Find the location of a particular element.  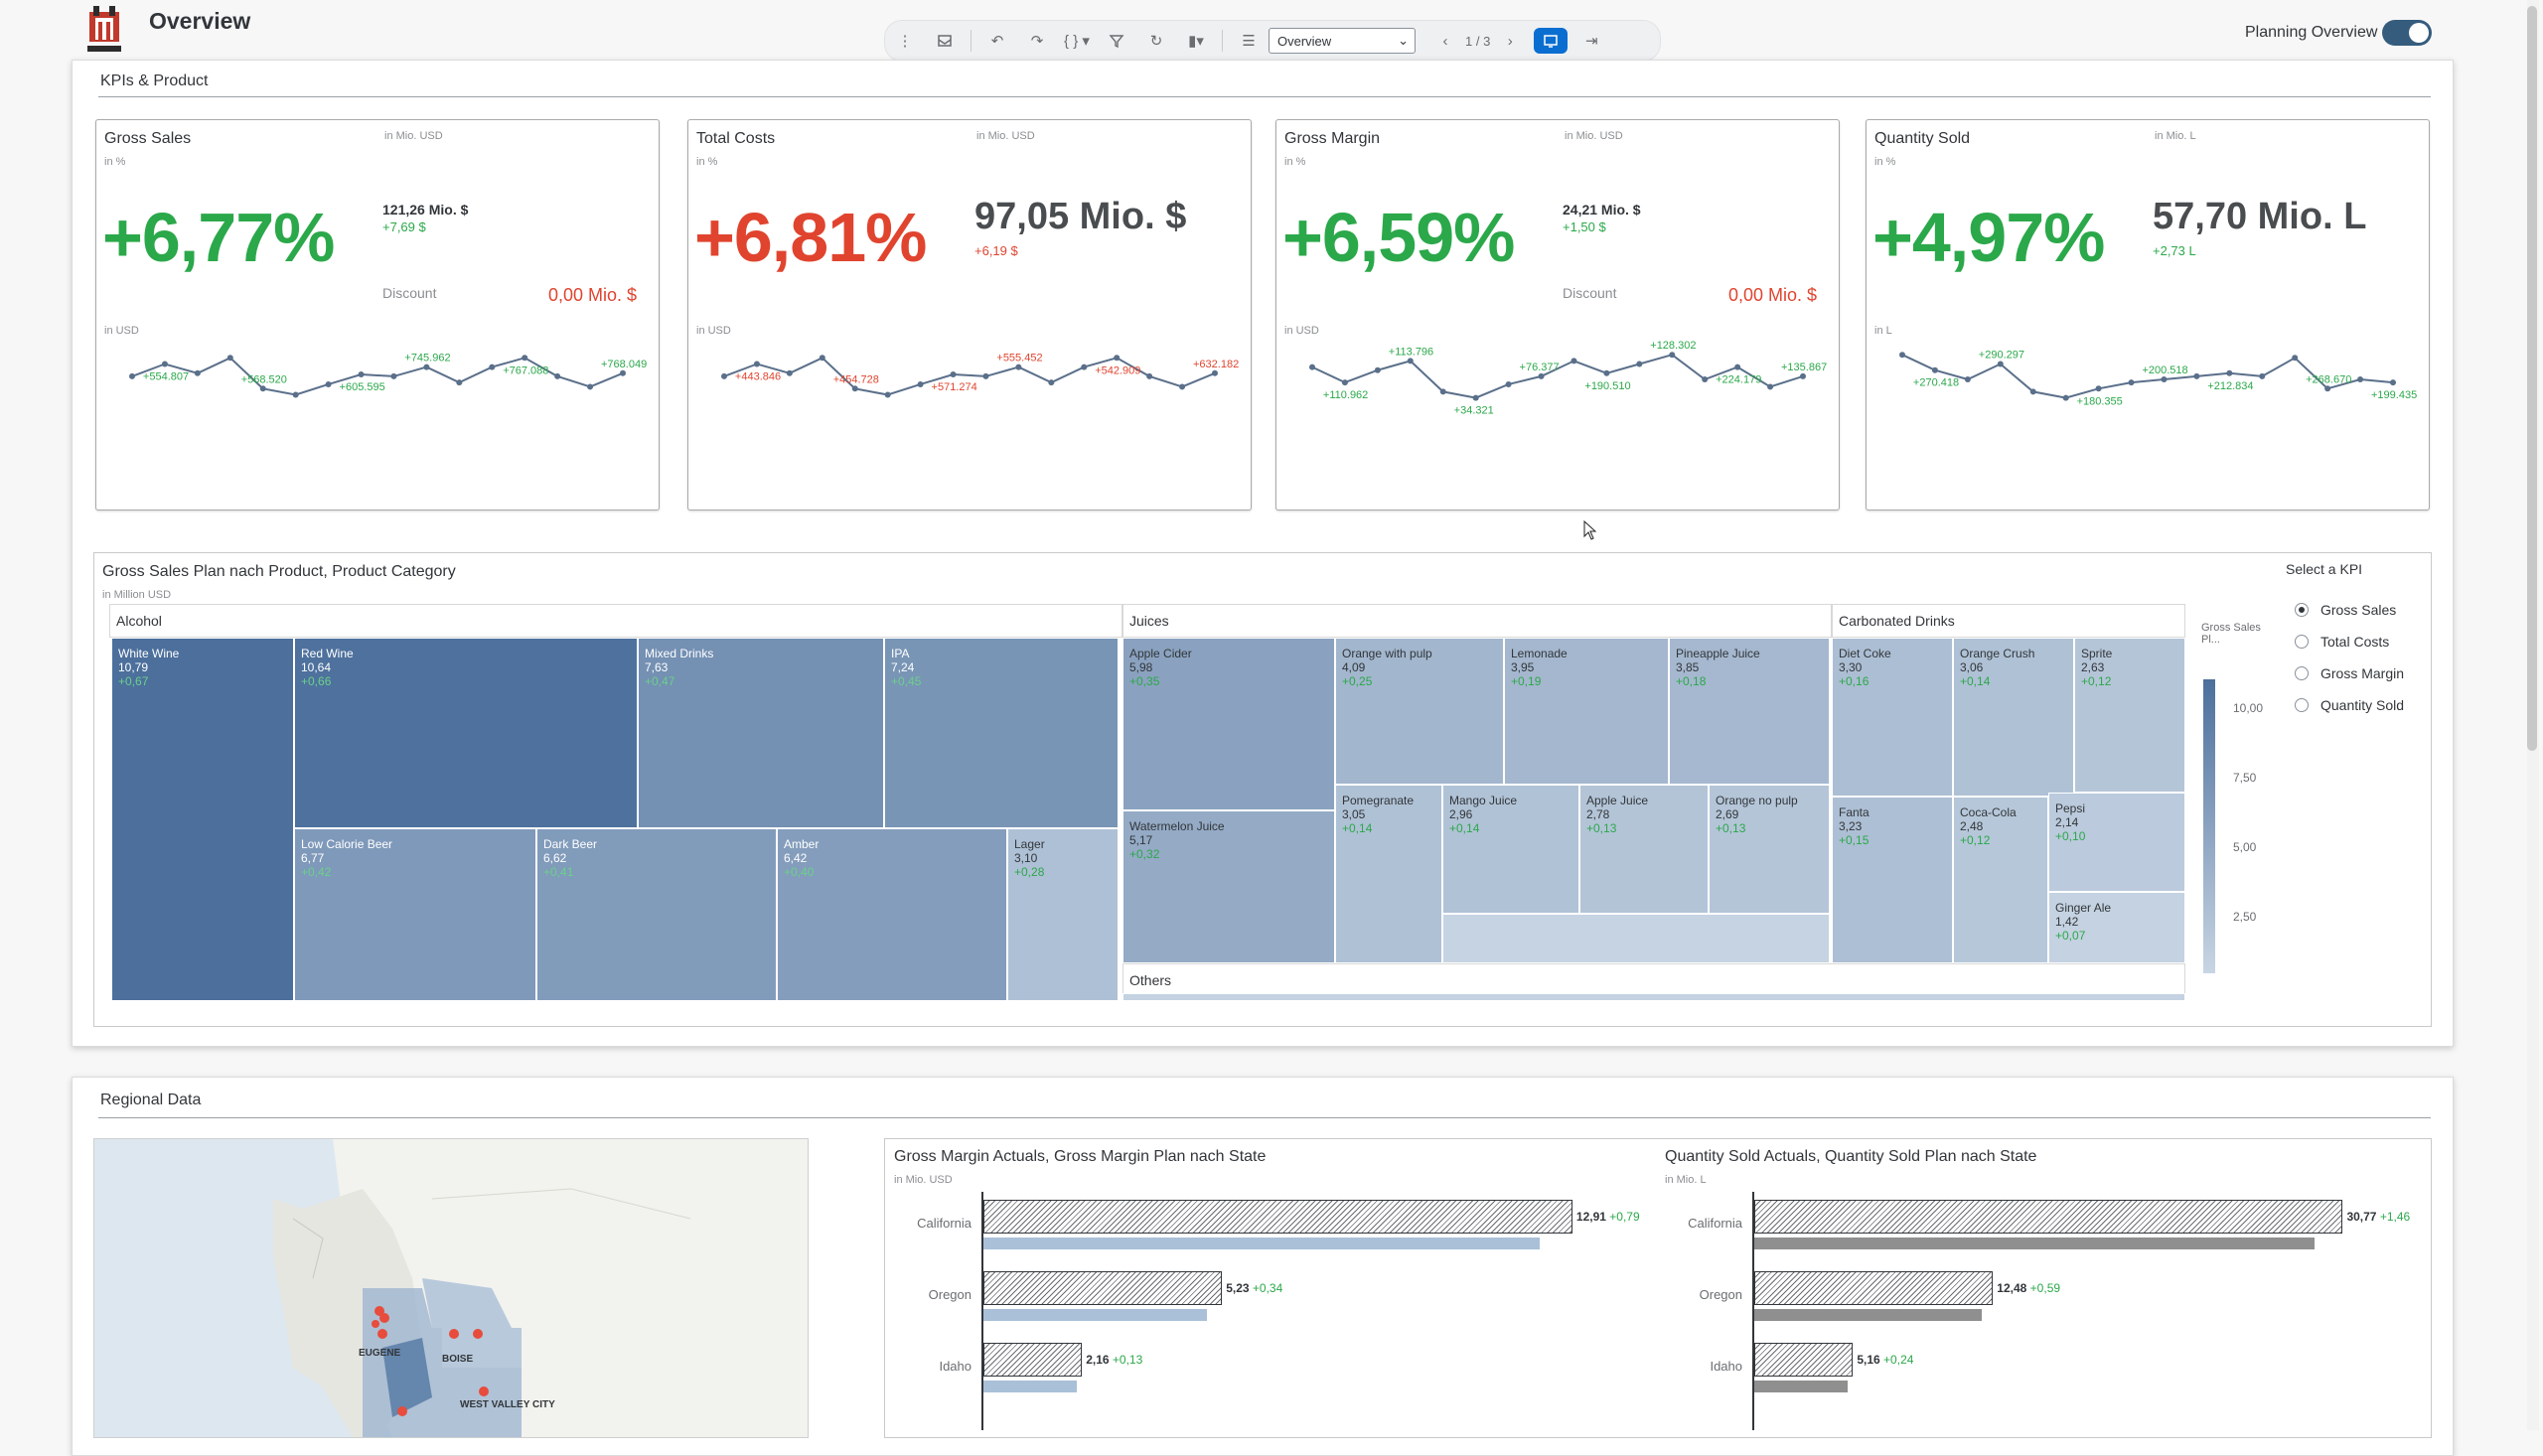

treemap-tile: Orange no pulp 2,69 +0,13 is located at coordinates (1769, 849).